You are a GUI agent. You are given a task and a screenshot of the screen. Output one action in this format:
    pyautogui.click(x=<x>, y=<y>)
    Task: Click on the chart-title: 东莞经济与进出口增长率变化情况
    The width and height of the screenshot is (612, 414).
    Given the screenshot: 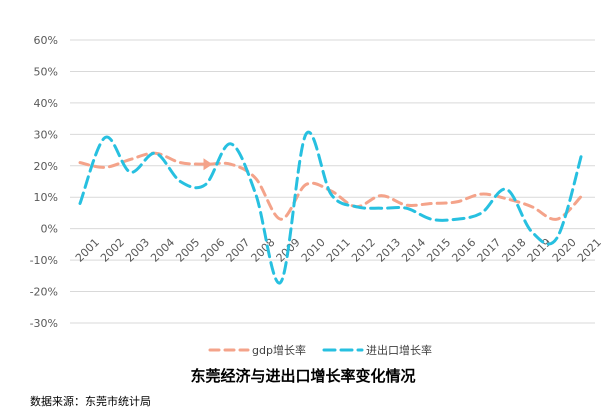 What is the action you would take?
    pyautogui.click(x=302, y=376)
    